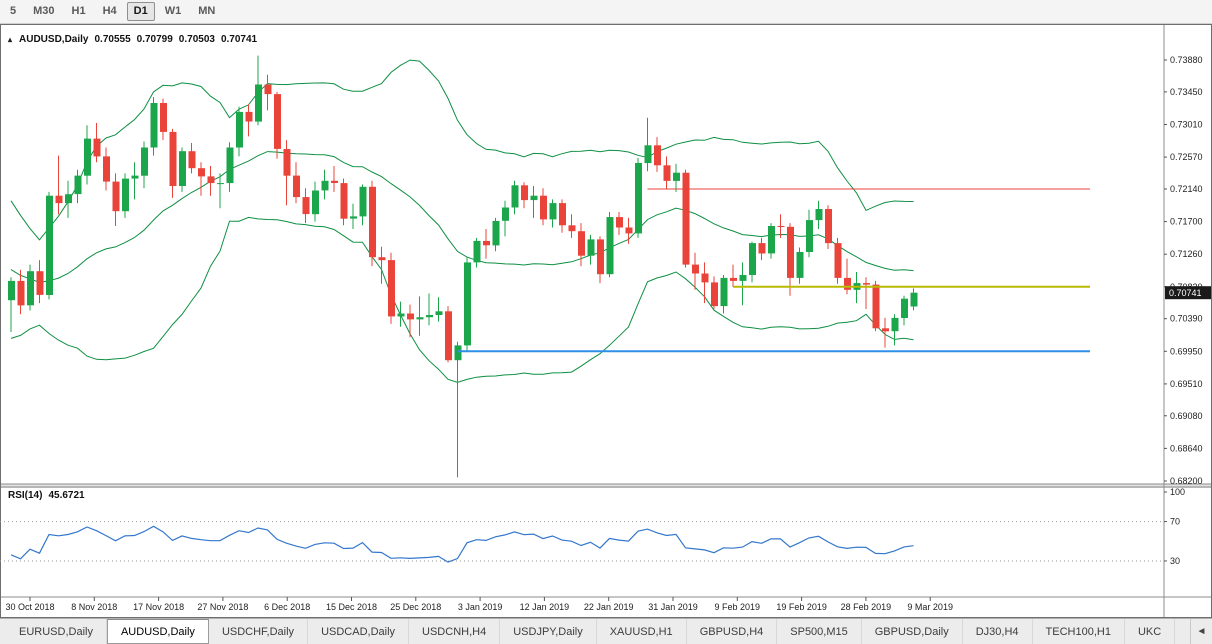  I want to click on chart-tab-usdcnh-h4: USDCNH,H4, so click(455, 631).